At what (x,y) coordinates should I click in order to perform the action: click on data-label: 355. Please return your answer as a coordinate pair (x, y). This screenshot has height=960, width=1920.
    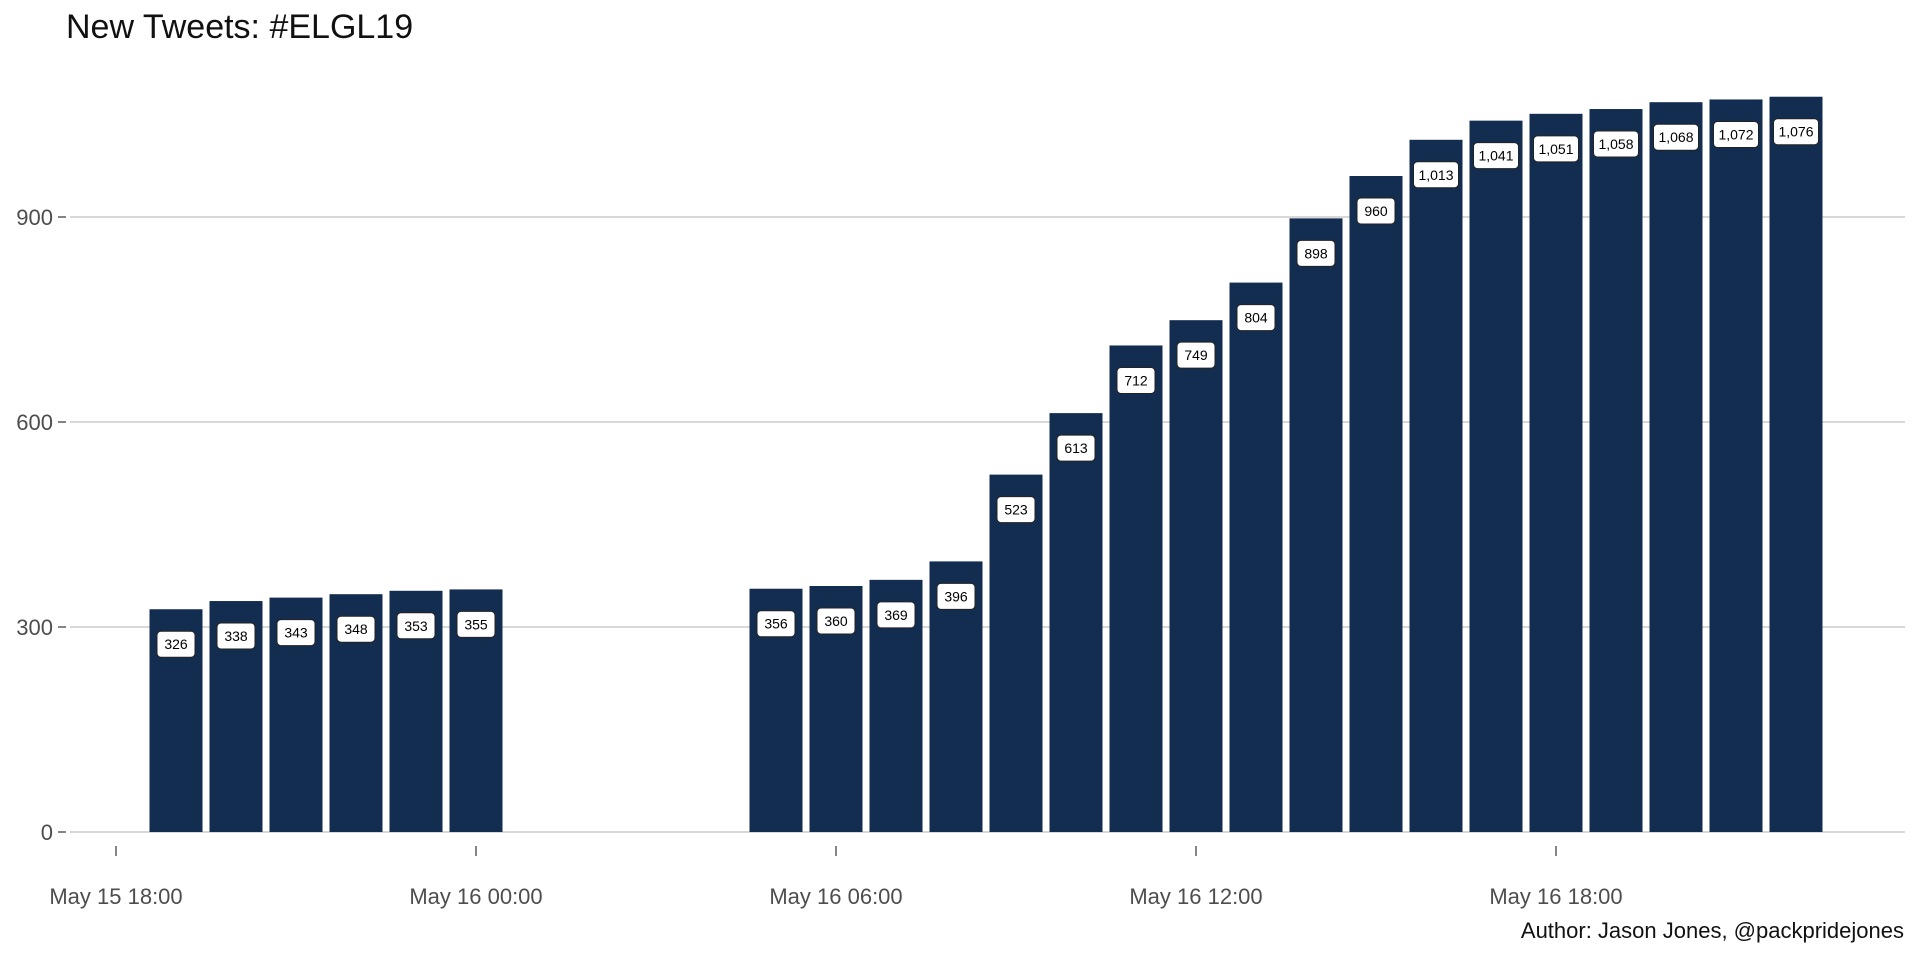
    Looking at the image, I should click on (476, 624).